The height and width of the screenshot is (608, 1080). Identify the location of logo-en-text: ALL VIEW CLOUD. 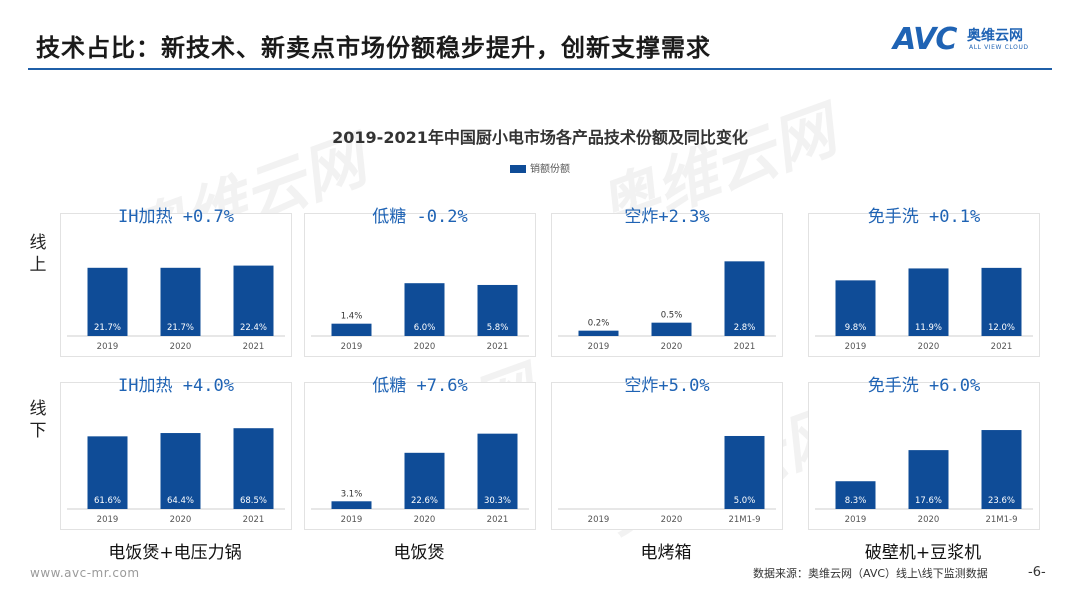
(999, 47).